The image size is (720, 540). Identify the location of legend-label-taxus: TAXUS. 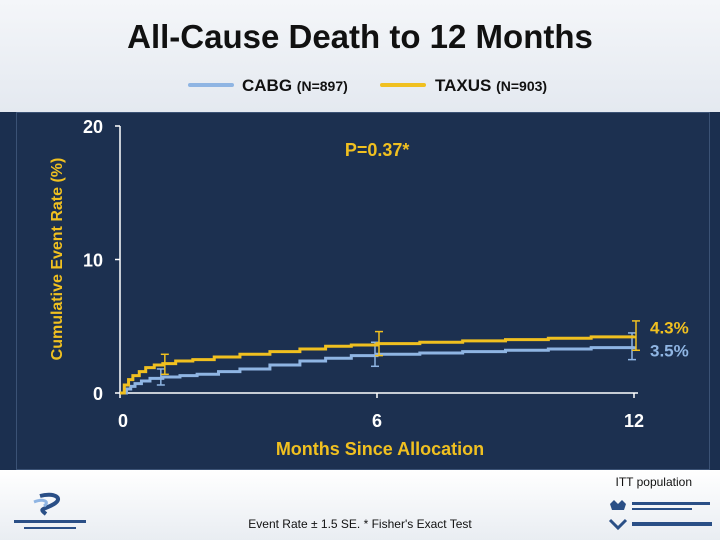
(463, 85).